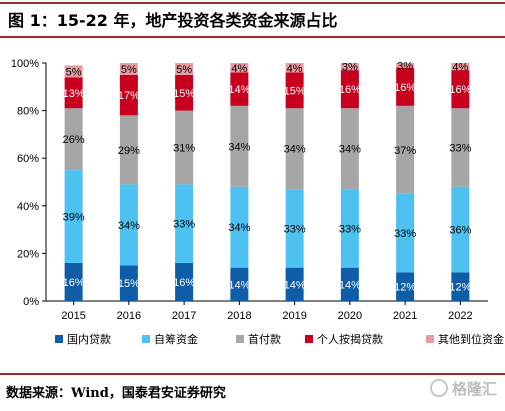  I want to click on legend-label: 自筹资金, so click(176, 339).